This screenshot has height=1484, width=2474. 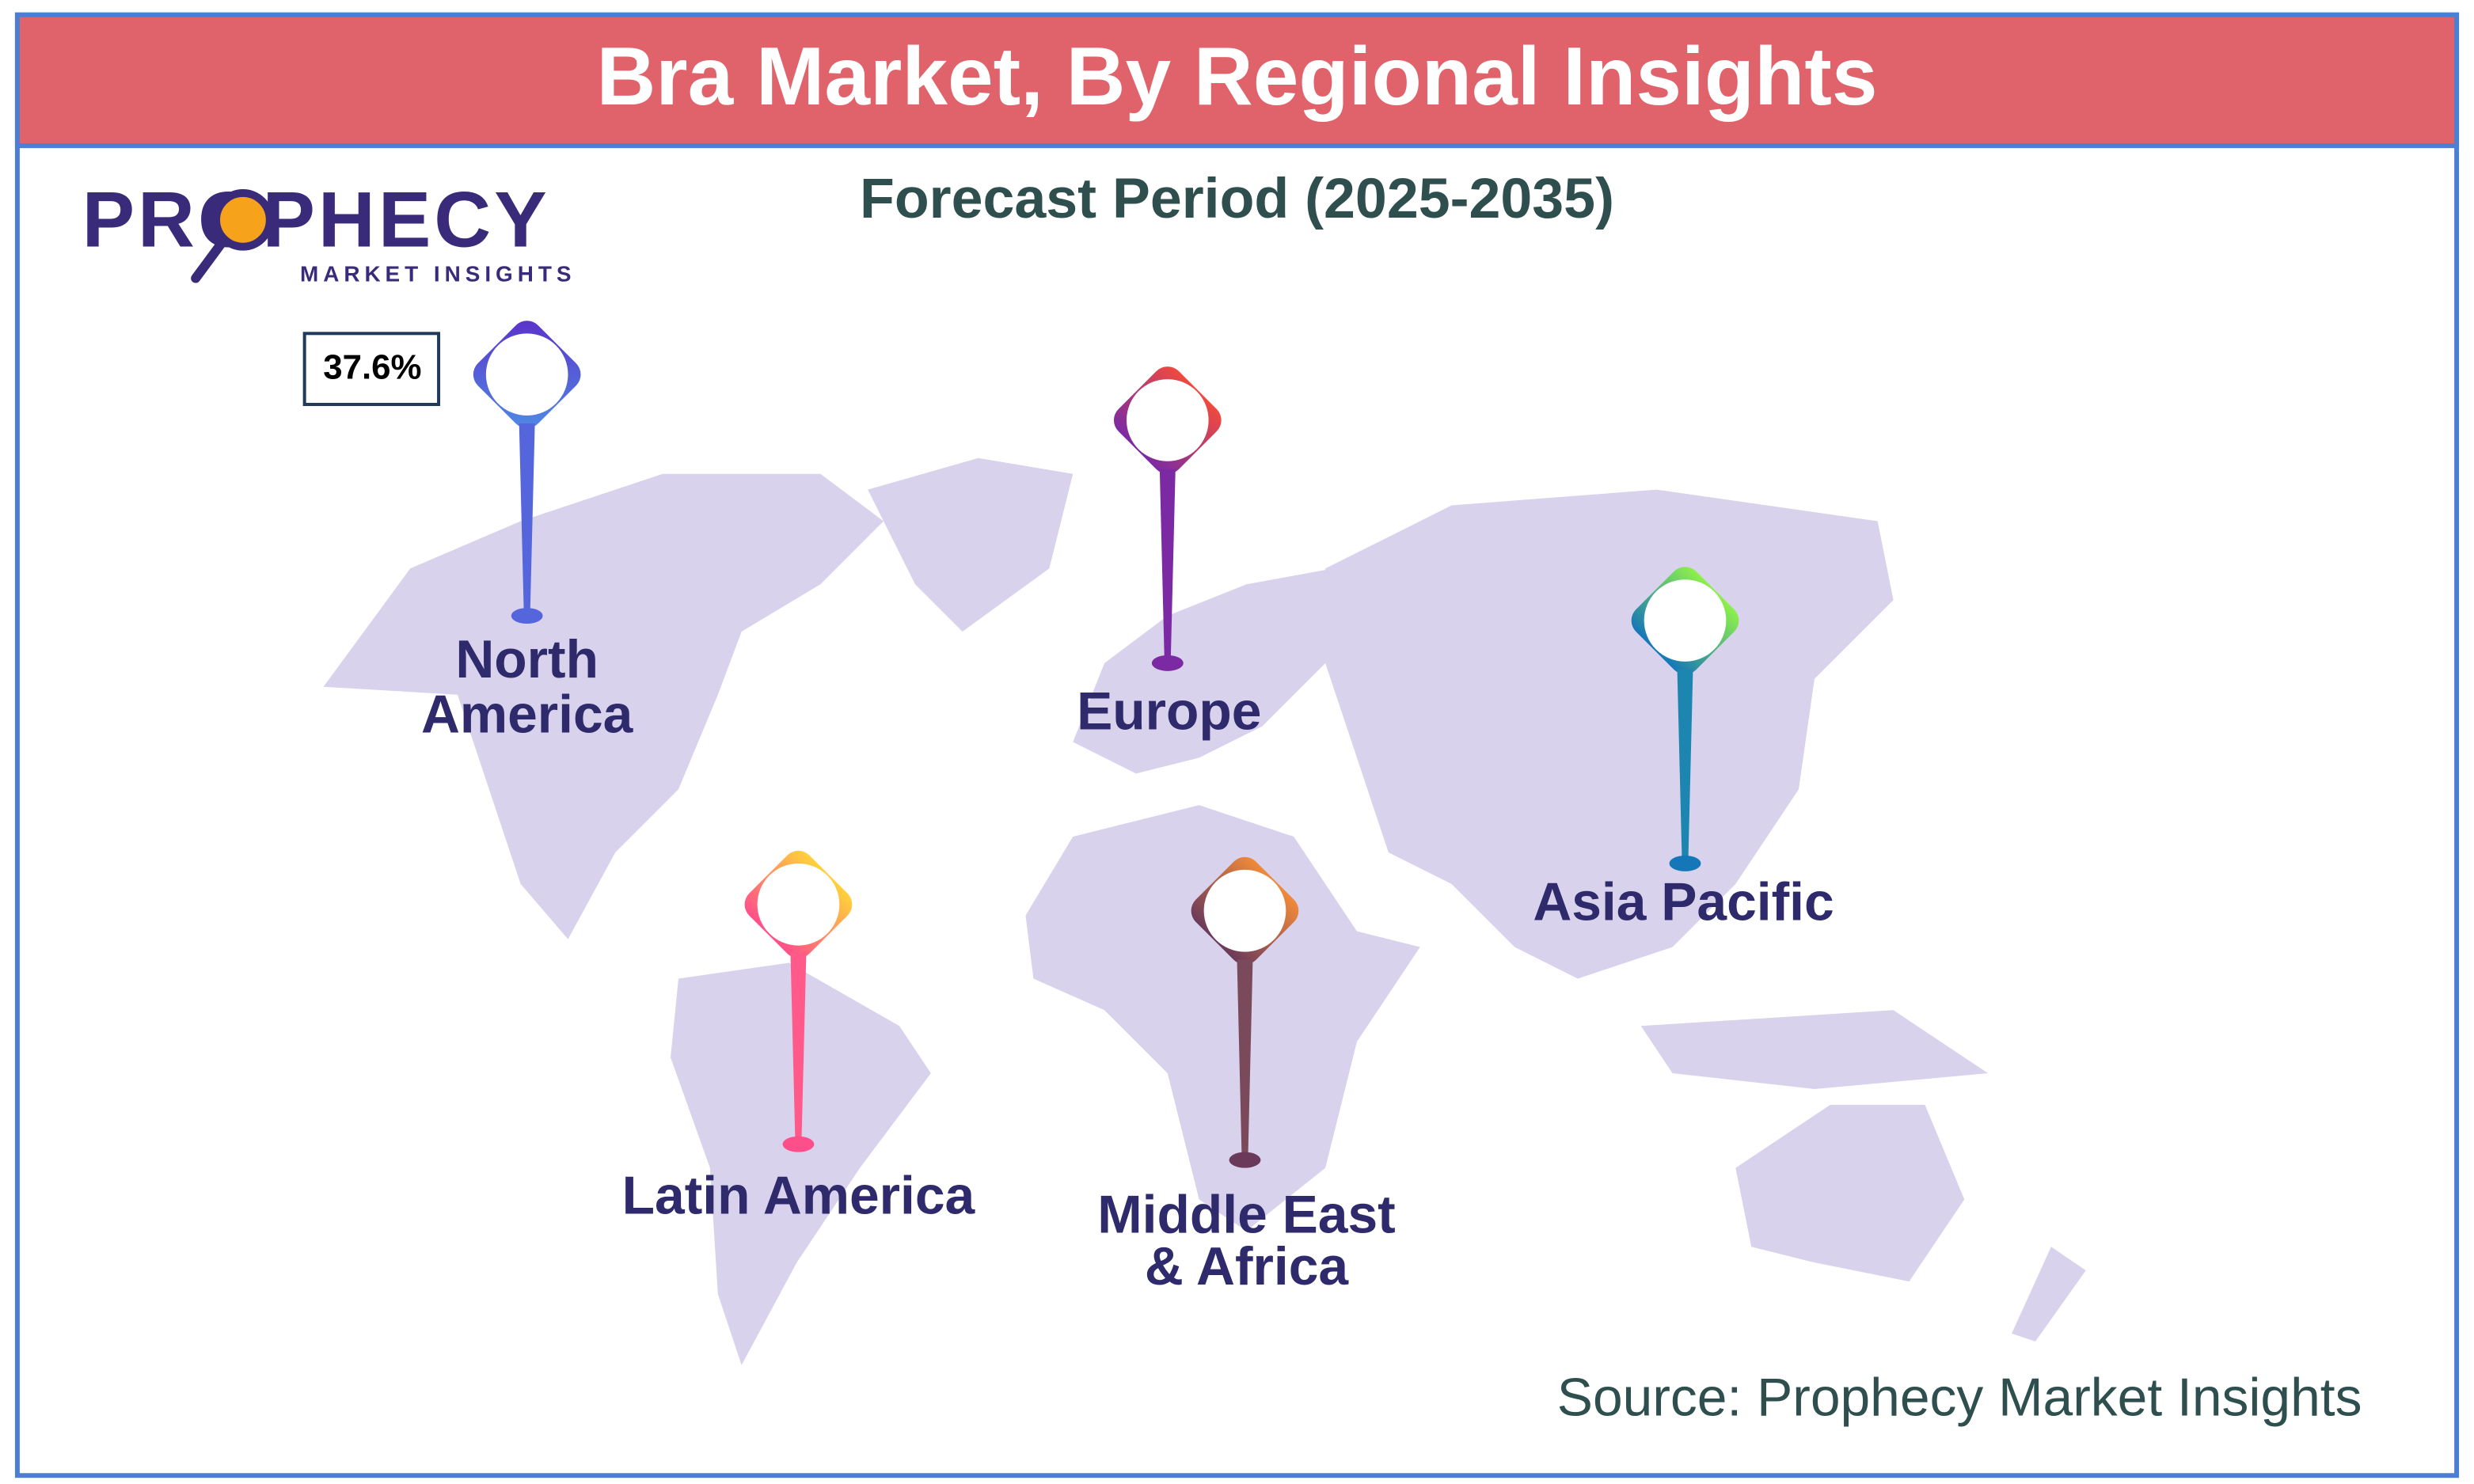 I want to click on region-label: Middle East, so click(x=1246, y=1214).